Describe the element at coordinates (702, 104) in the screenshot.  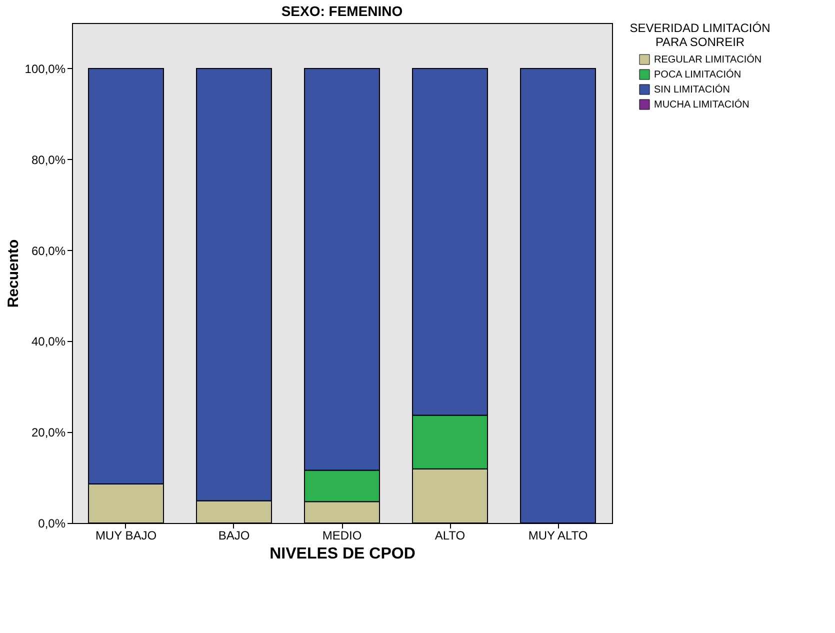
I see `legend-label: MUCHA LIMITACIÓN` at that location.